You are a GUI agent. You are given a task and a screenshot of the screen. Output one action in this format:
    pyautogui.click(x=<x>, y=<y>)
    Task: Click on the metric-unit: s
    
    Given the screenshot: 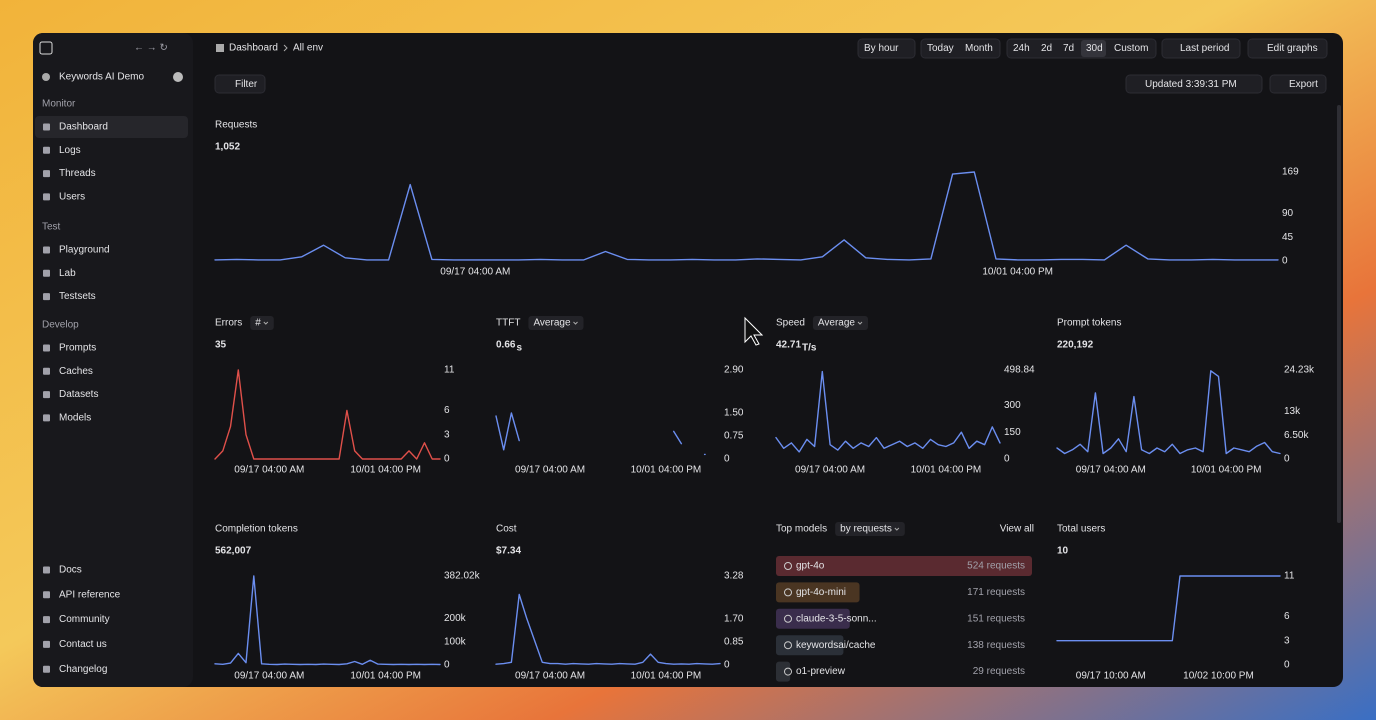 What is the action you would take?
    pyautogui.click(x=519, y=348)
    